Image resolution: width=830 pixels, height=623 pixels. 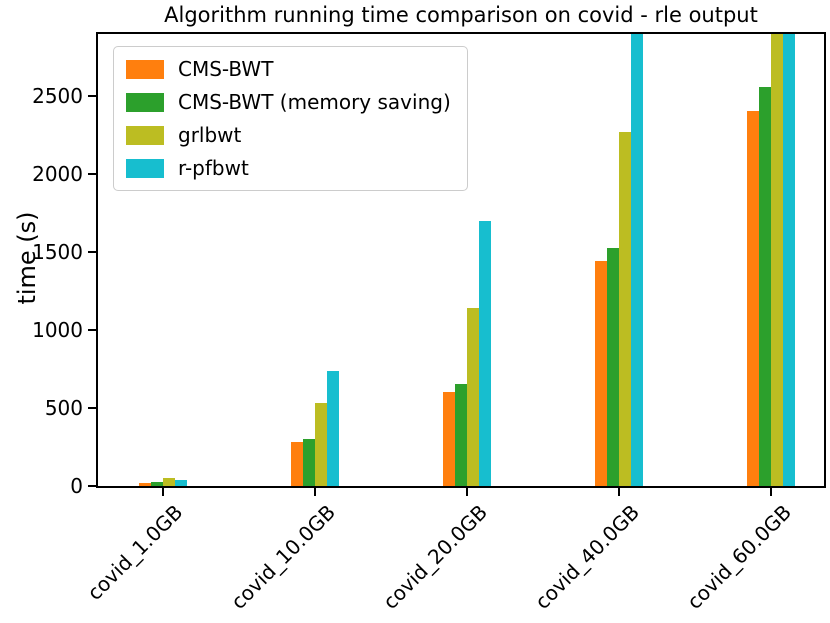 I want to click on bar-r-pfbwt-covid_40.0GB, so click(x=637, y=260).